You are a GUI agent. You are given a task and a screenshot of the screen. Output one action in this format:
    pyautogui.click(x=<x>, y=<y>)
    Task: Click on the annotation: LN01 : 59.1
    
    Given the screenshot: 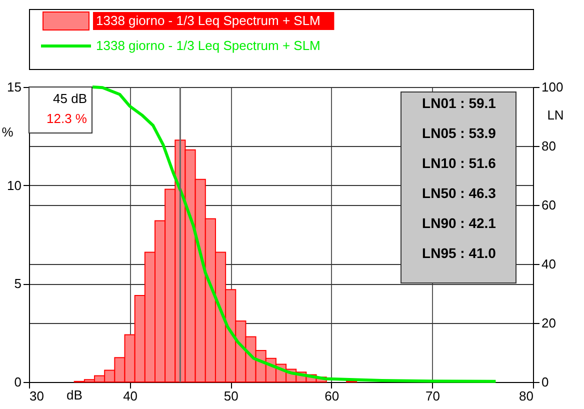 What is the action you would take?
    pyautogui.click(x=459, y=103)
    